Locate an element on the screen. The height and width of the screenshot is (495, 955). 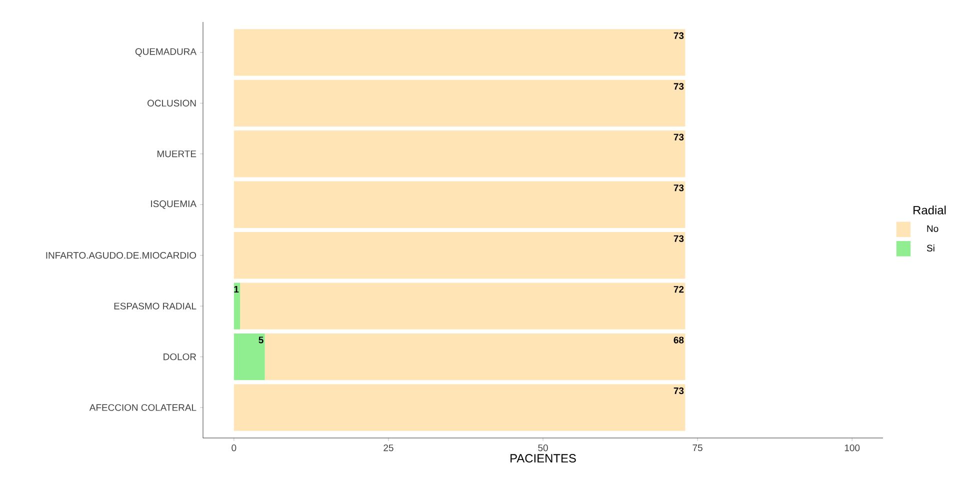
legend-label: Si is located at coordinates (930, 248).